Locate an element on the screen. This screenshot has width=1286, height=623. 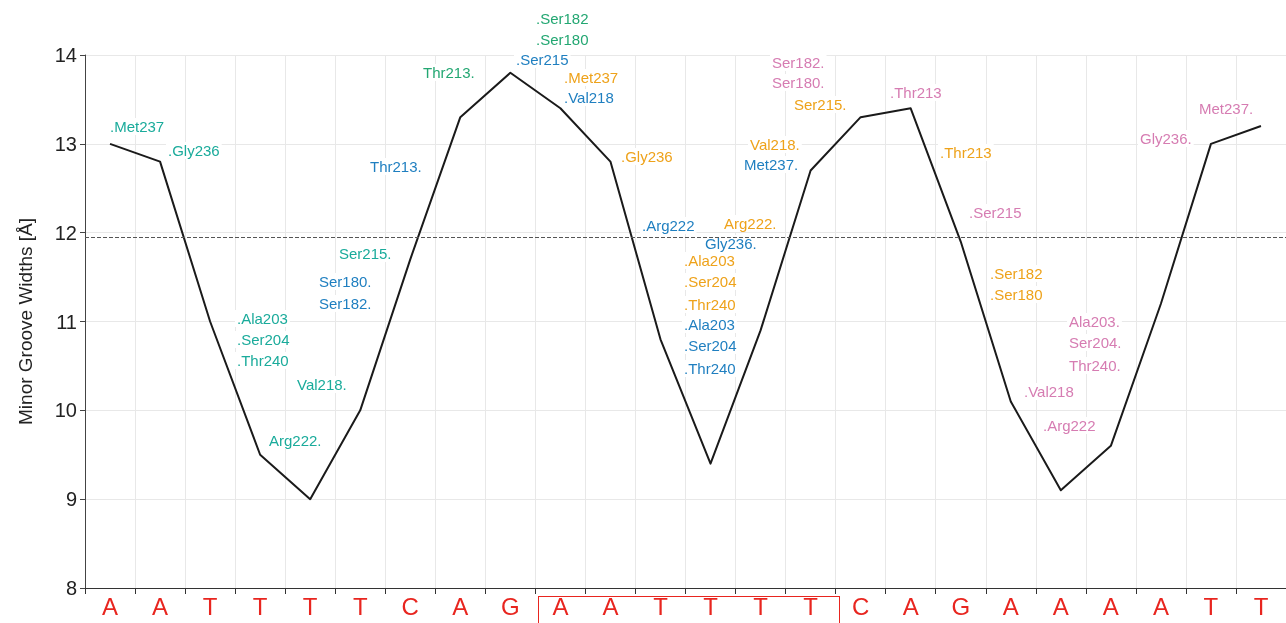
y-tick-label: 11 is located at coordinates (66, 321).